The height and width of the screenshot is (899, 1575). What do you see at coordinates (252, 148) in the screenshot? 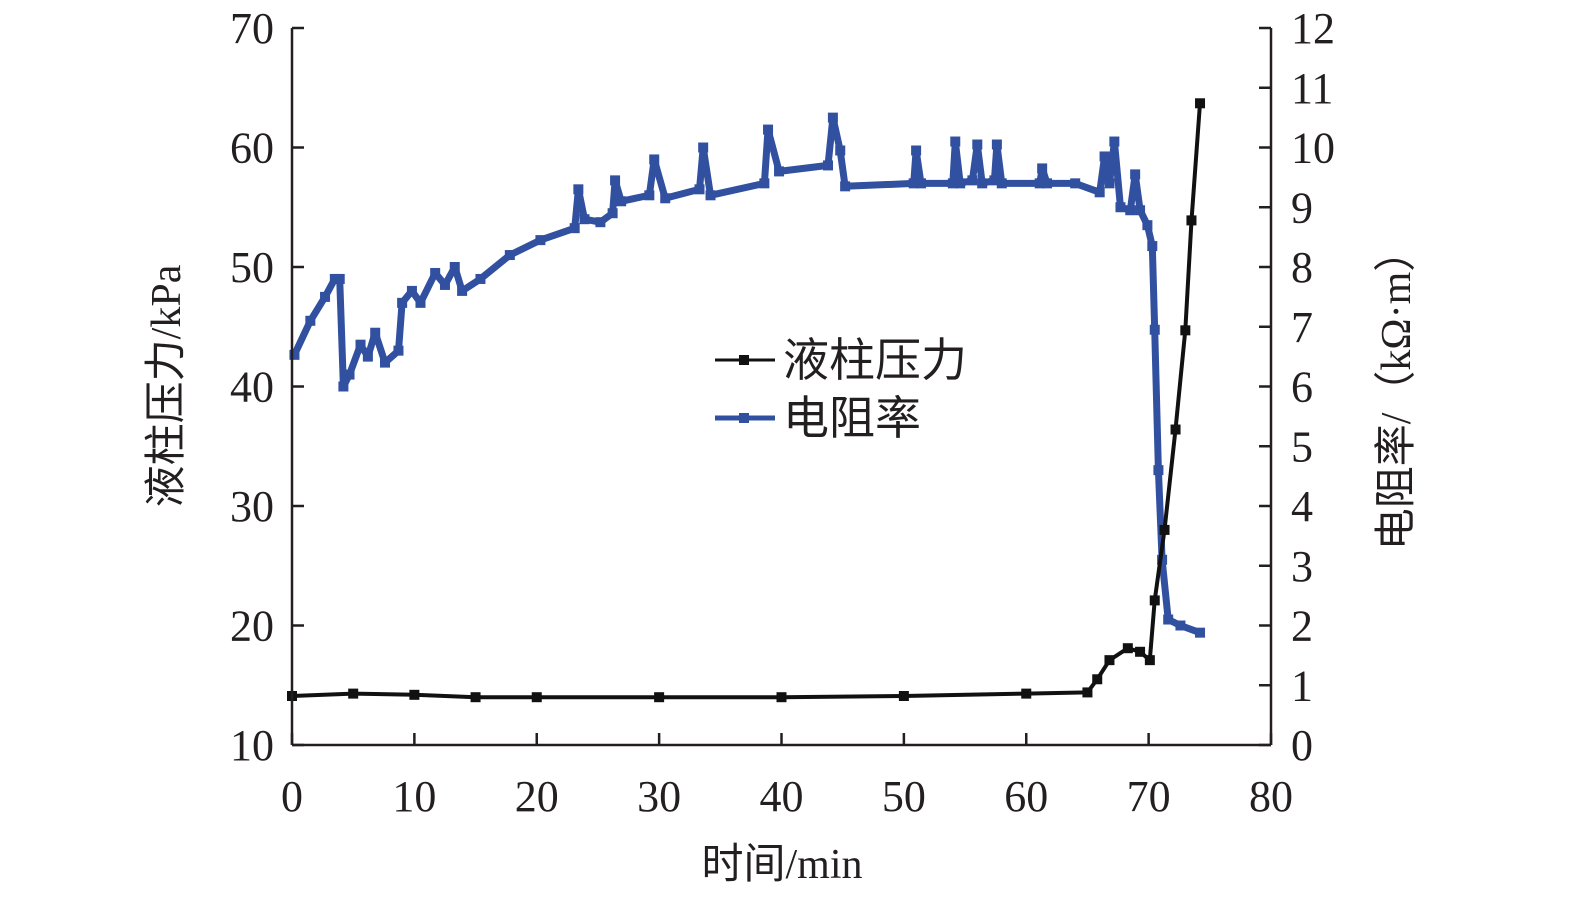
I see `y-left-tick-label: 60` at bounding box center [252, 148].